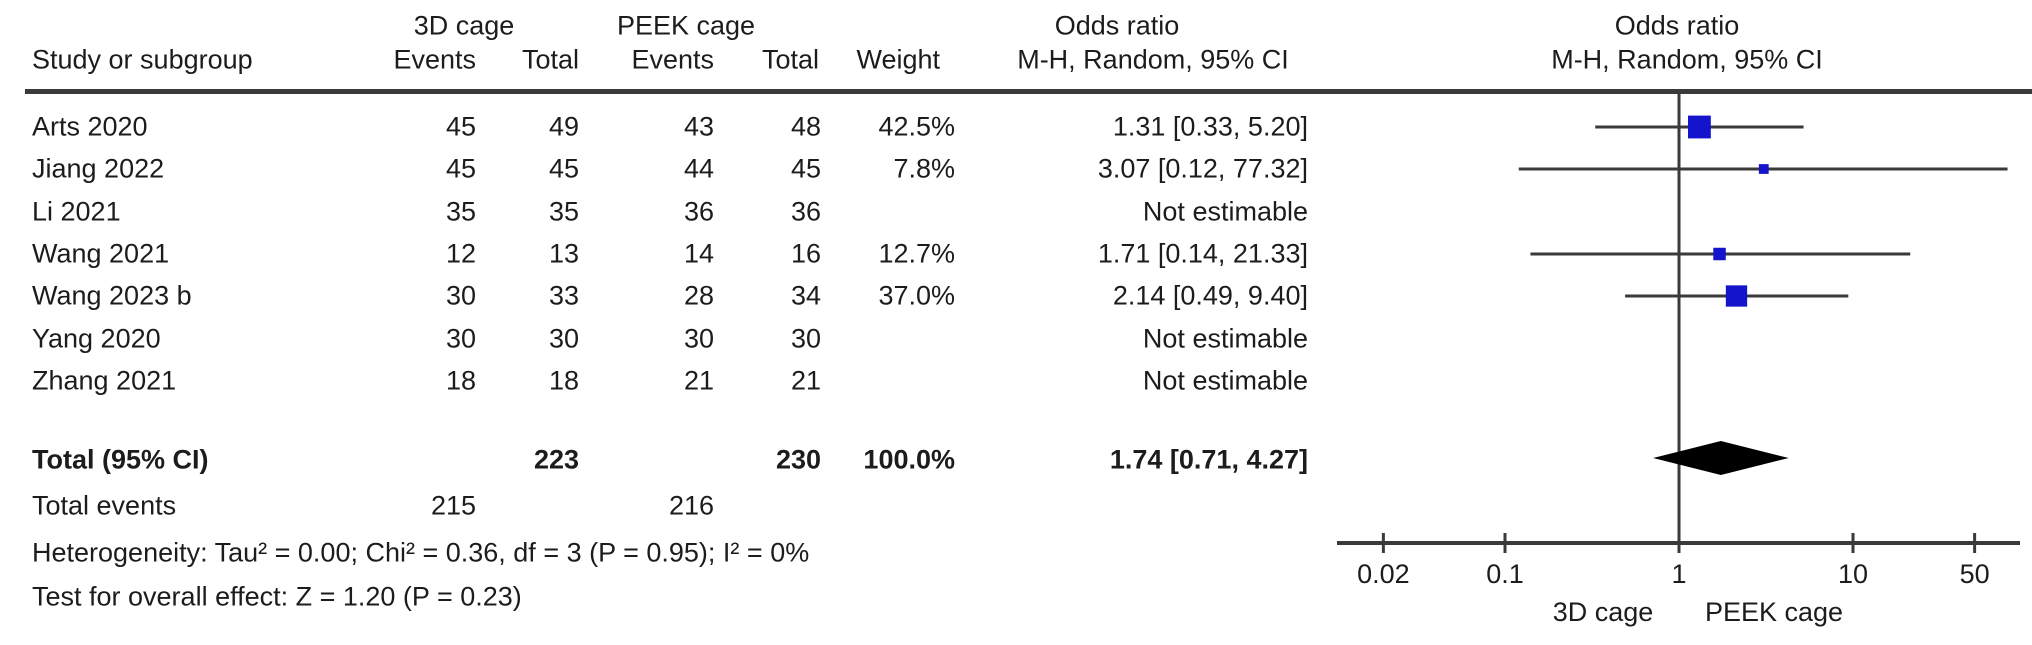 This screenshot has width=2032, height=645. What do you see at coordinates (112, 295) in the screenshot?
I see `study-name: Wang 2023 b` at bounding box center [112, 295].